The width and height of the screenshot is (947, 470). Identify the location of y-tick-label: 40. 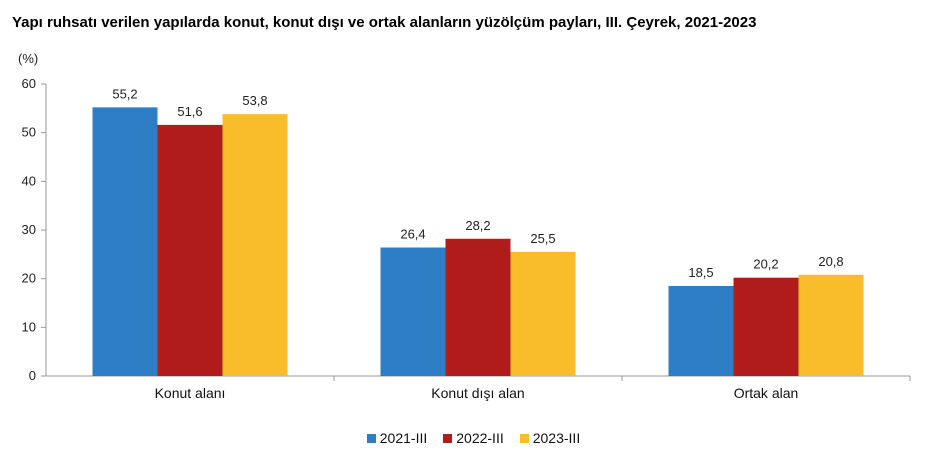
(29, 180).